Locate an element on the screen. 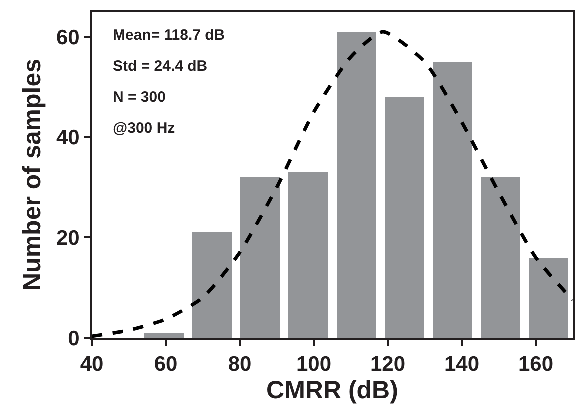 The image size is (585, 414). y-tick-label: 0 is located at coordinates (74, 338).